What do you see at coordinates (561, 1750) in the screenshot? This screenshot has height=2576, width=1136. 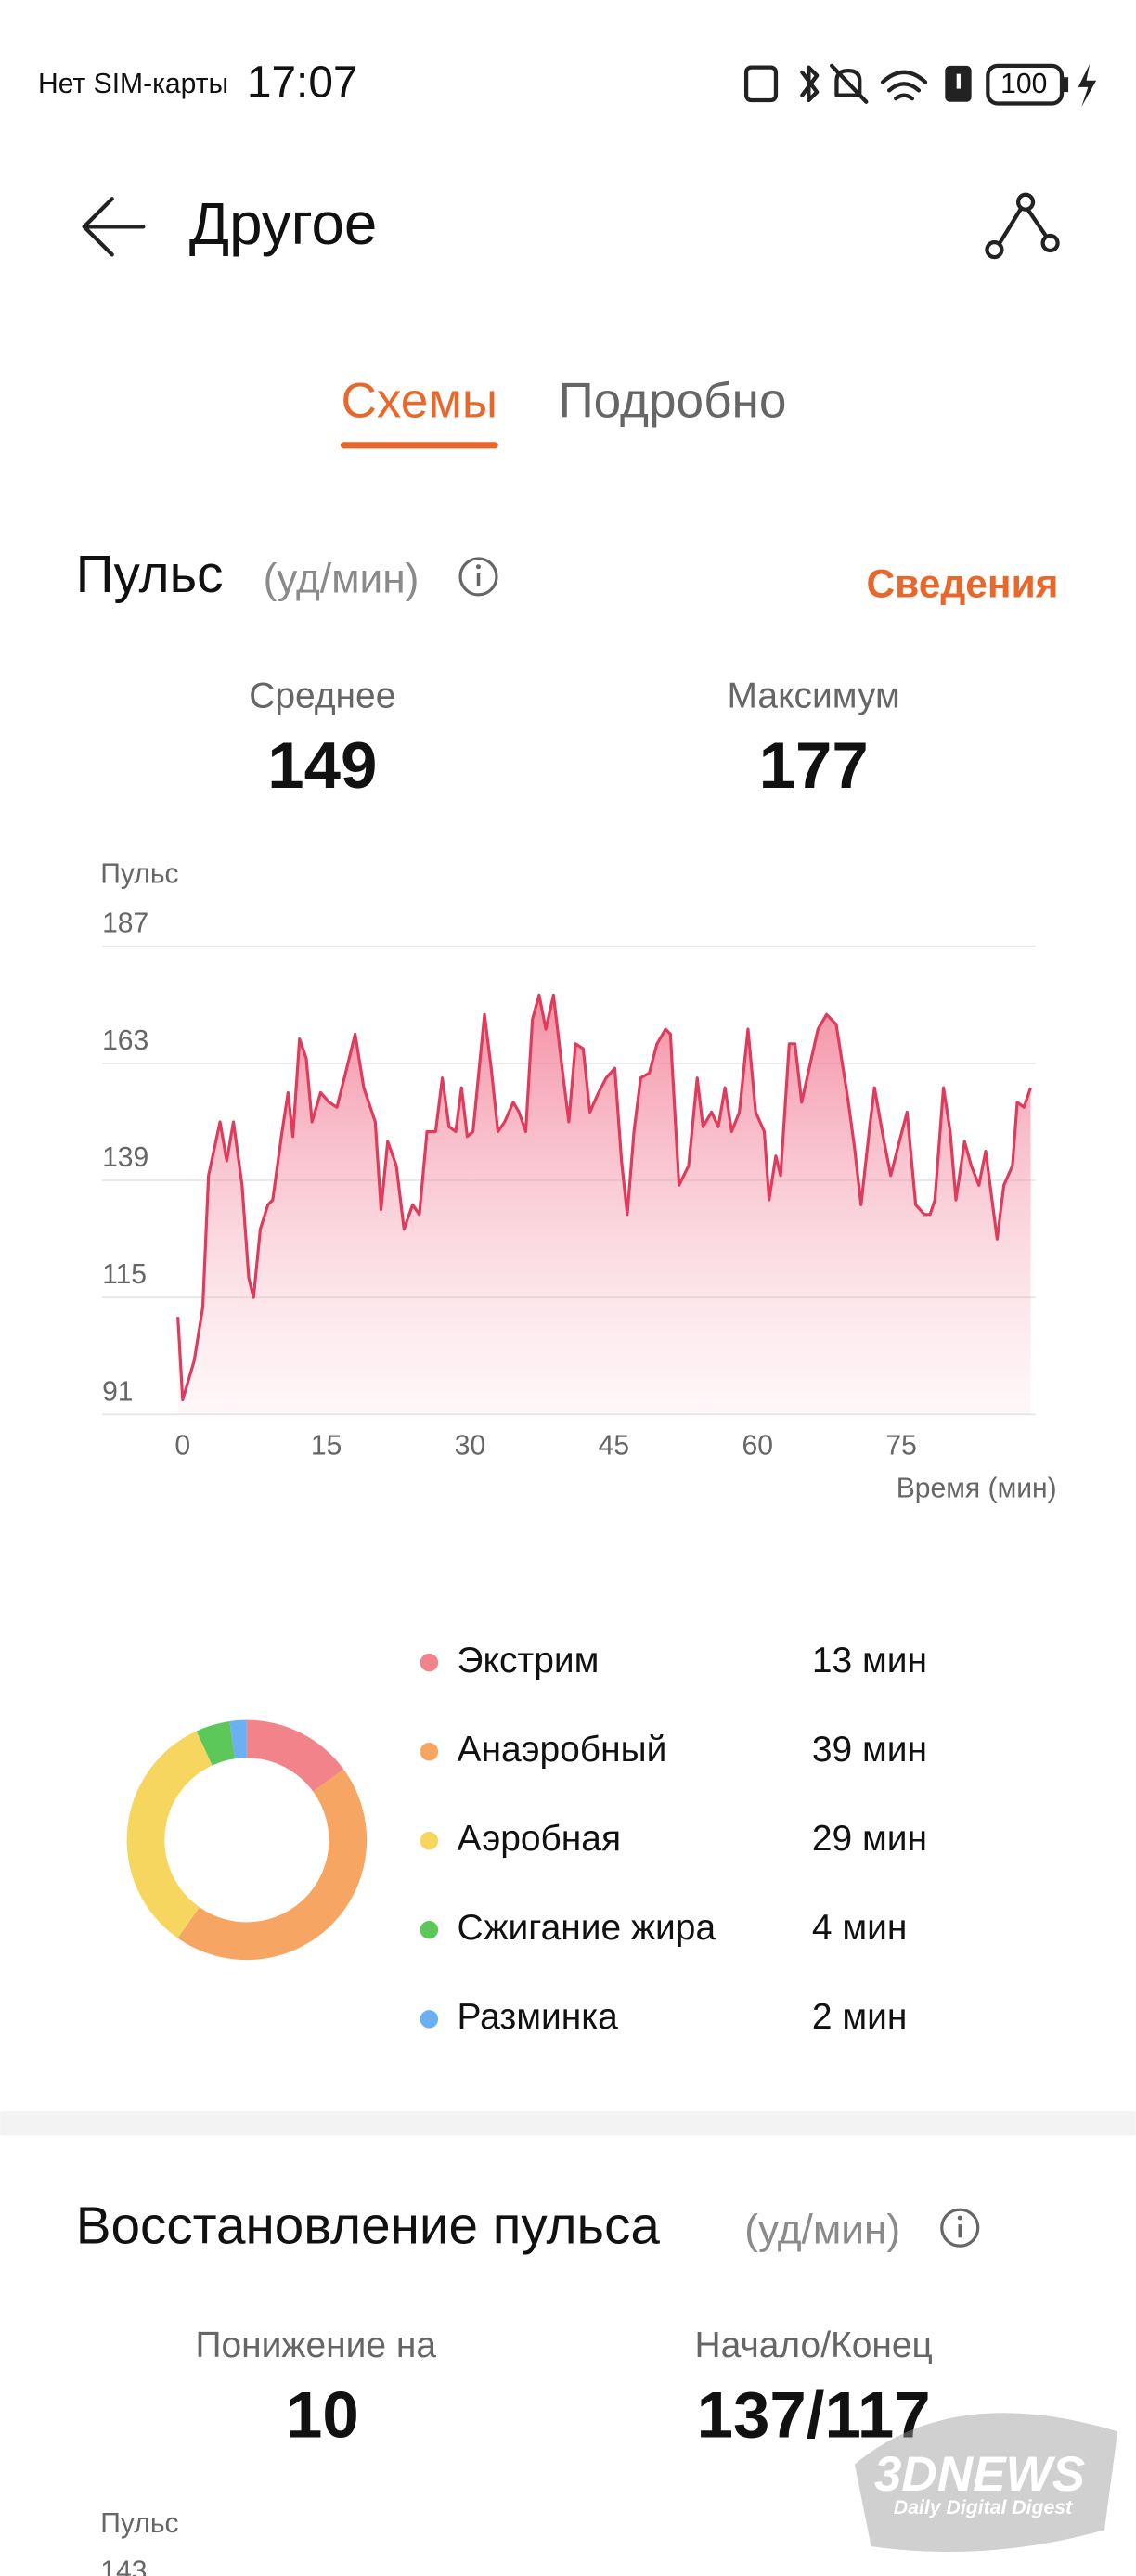 I see `legend-label: Анаэробный` at bounding box center [561, 1750].